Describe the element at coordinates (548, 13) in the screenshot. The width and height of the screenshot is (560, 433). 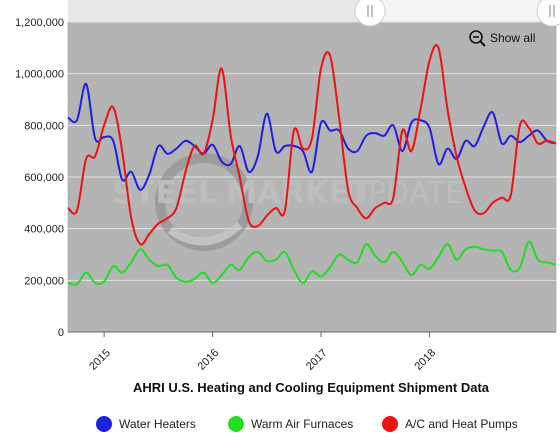
I see `navigator-right-handle` at that location.